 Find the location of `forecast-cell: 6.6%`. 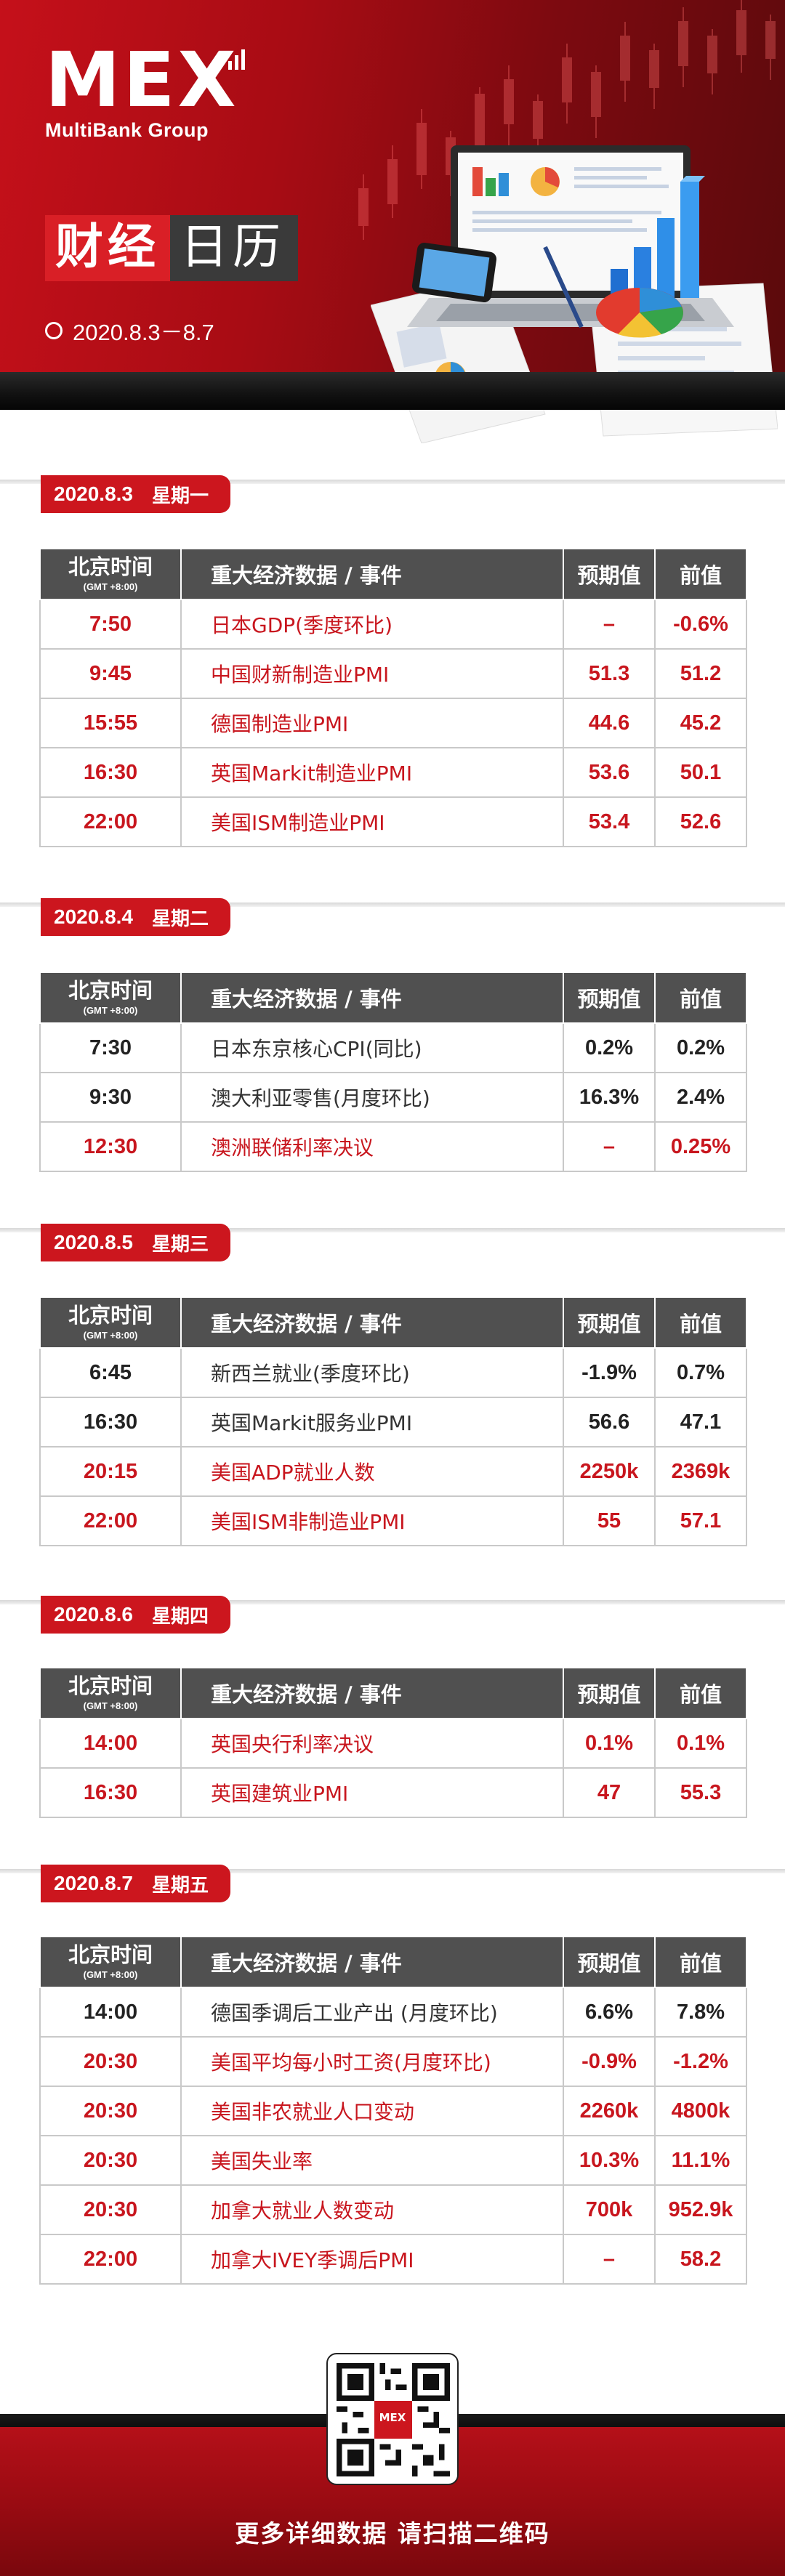

forecast-cell: 6.6% is located at coordinates (609, 2013).